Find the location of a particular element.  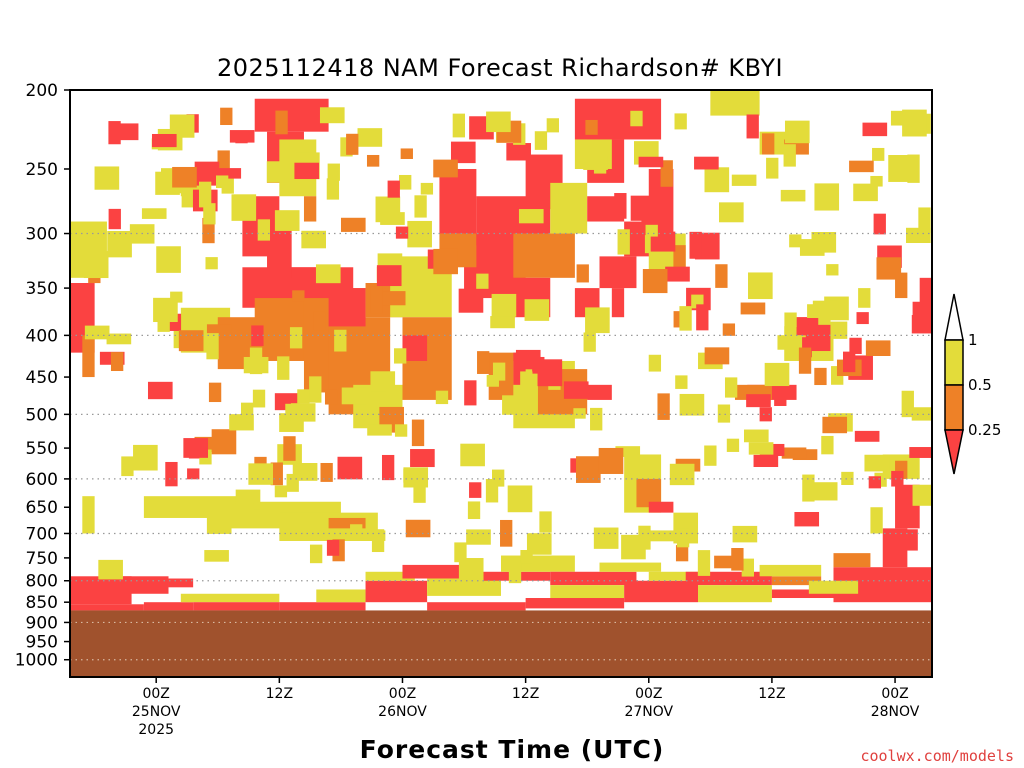

x-tick-label: 25NOV is located at coordinates (156, 712).